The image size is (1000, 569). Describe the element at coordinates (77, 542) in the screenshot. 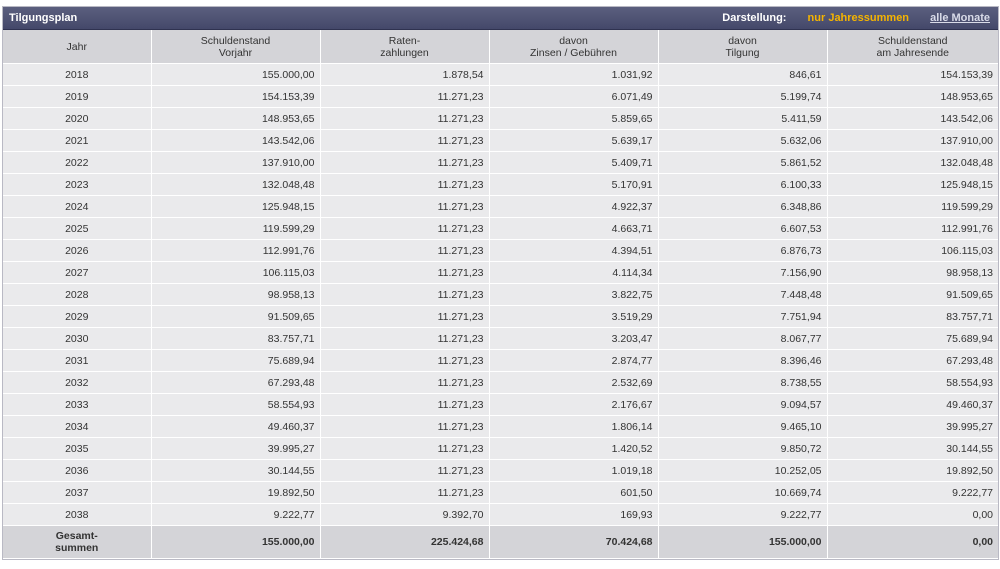

I see `totals-label: Gesamt-summen` at that location.